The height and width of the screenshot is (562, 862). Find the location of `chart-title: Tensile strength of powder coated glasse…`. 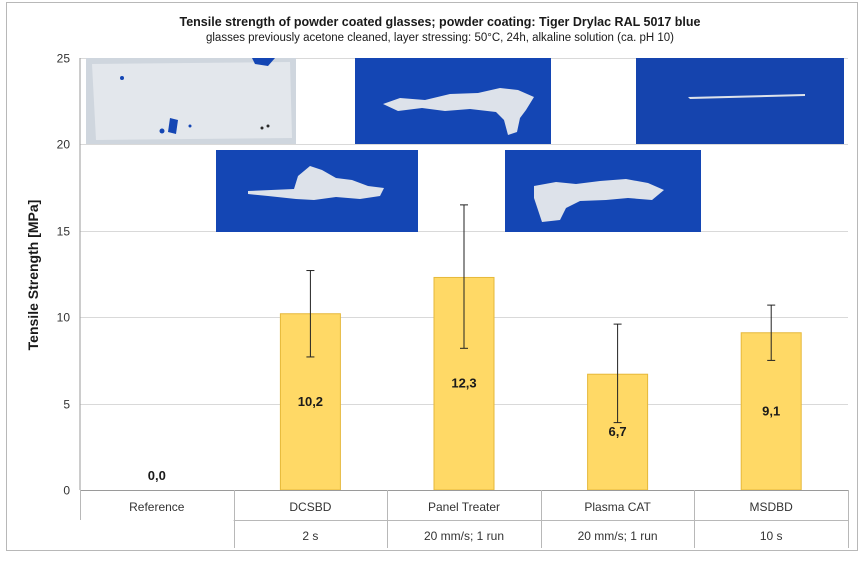

chart-title: Tensile strength of powder coated glasse… is located at coordinates (440, 22).